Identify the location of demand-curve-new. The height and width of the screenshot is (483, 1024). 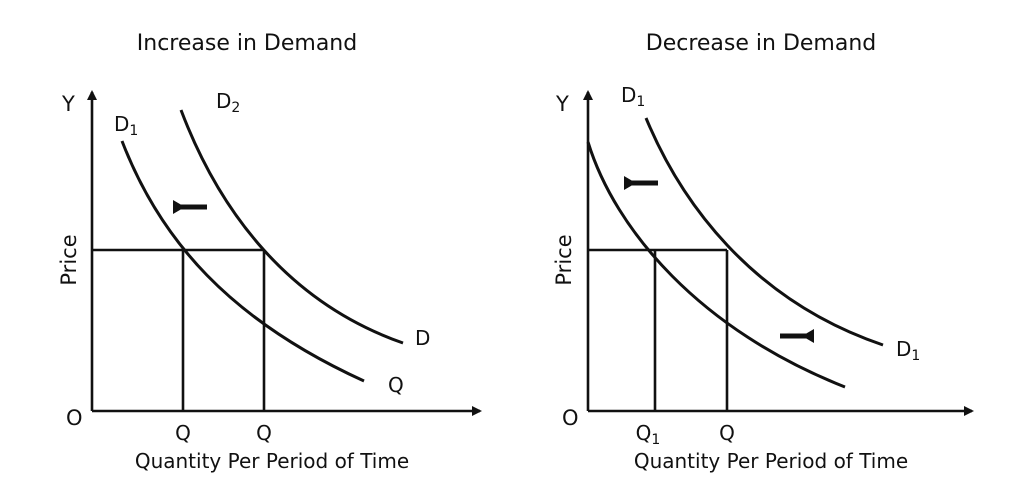
(716, 265).